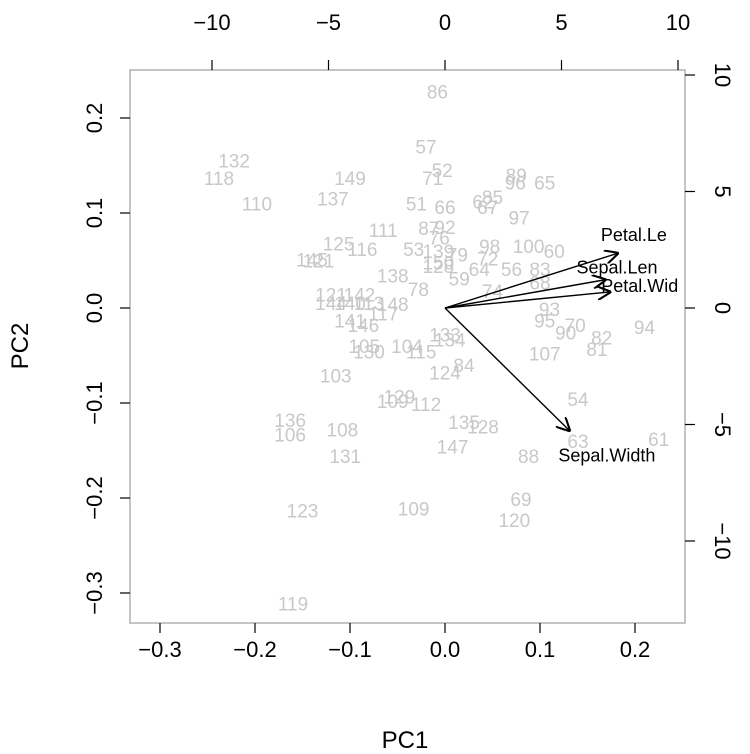 Image resolution: width=750 pixels, height=754 pixels. I want to click on point-label: 59, so click(459, 279).